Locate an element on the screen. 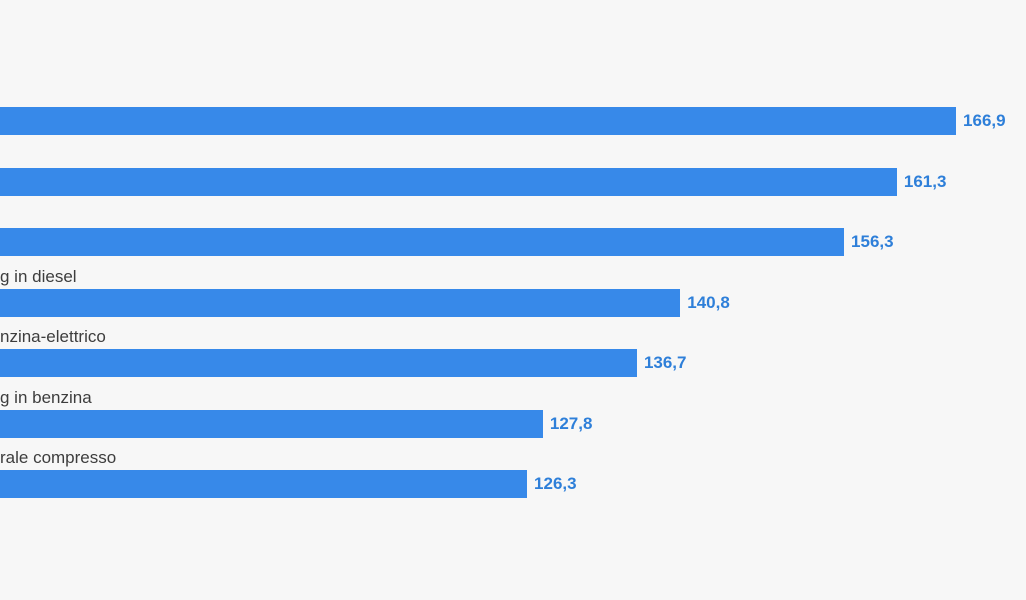 Image resolution: width=1026 pixels, height=600 pixels. bar-category-label: nzina-elettrico is located at coordinates (53, 337).